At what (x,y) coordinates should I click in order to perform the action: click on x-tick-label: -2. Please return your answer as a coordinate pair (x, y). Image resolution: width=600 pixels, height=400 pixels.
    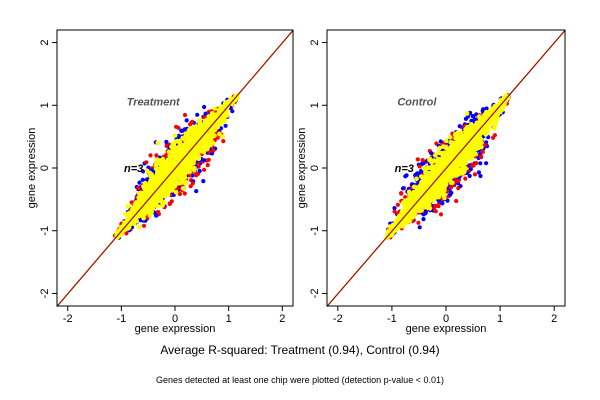
    Looking at the image, I should click on (68, 319).